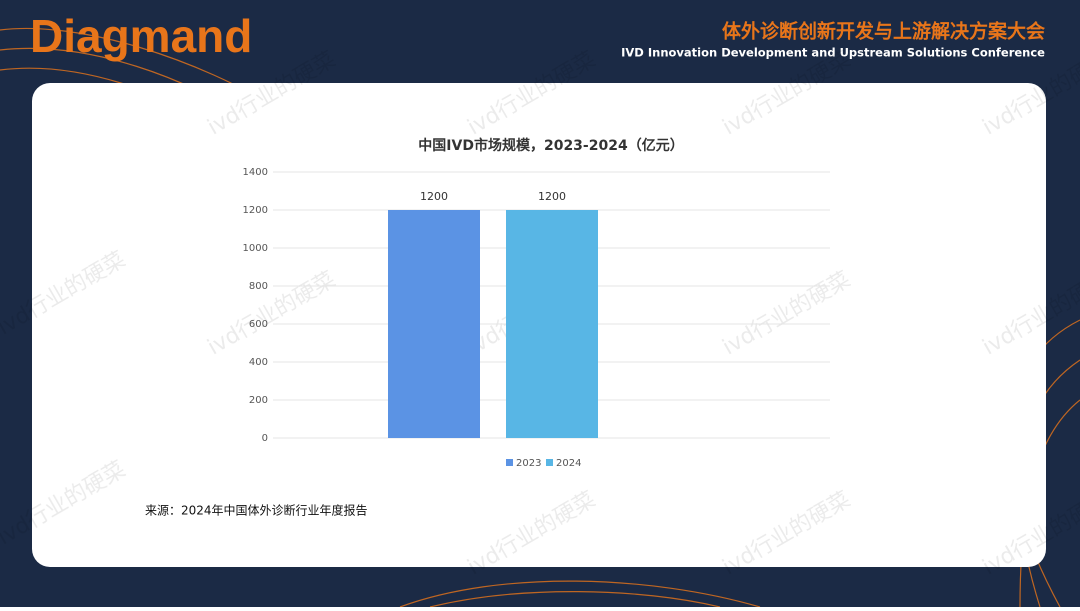  I want to click on y-tick-label: 800, so click(258, 286).